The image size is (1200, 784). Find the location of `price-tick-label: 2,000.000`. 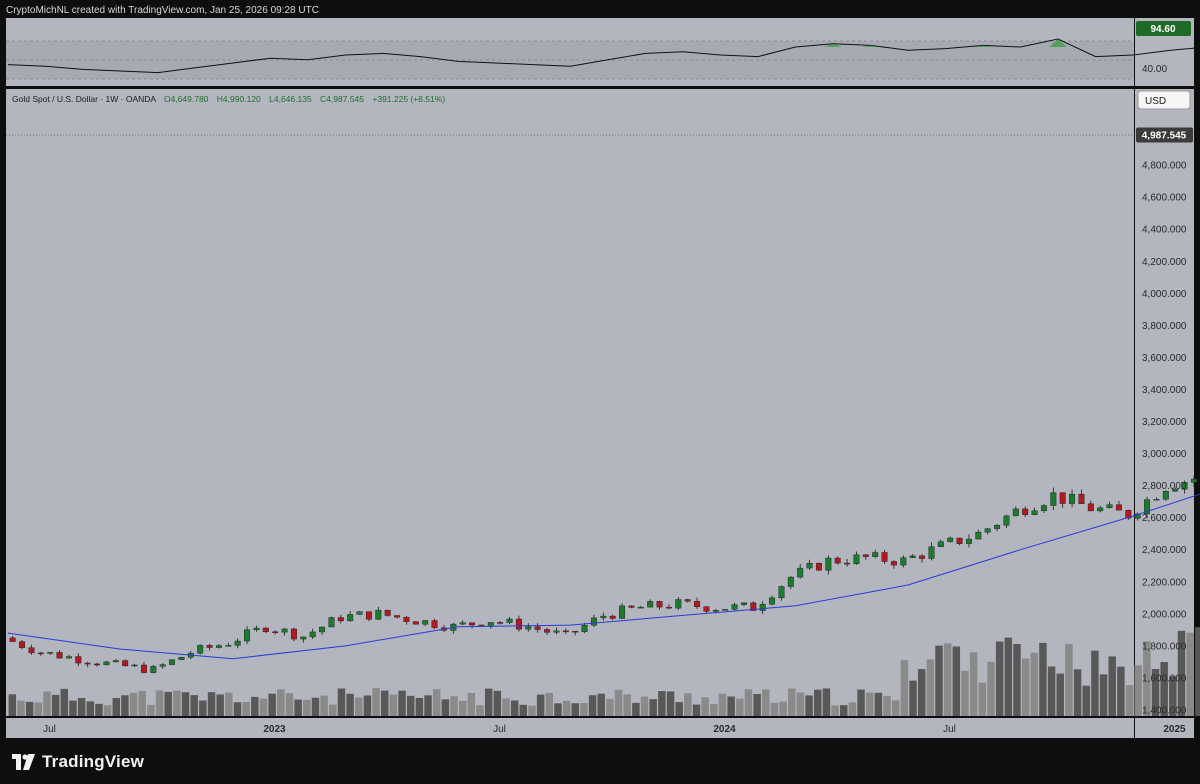

price-tick-label: 2,000.000 is located at coordinates (1164, 614).